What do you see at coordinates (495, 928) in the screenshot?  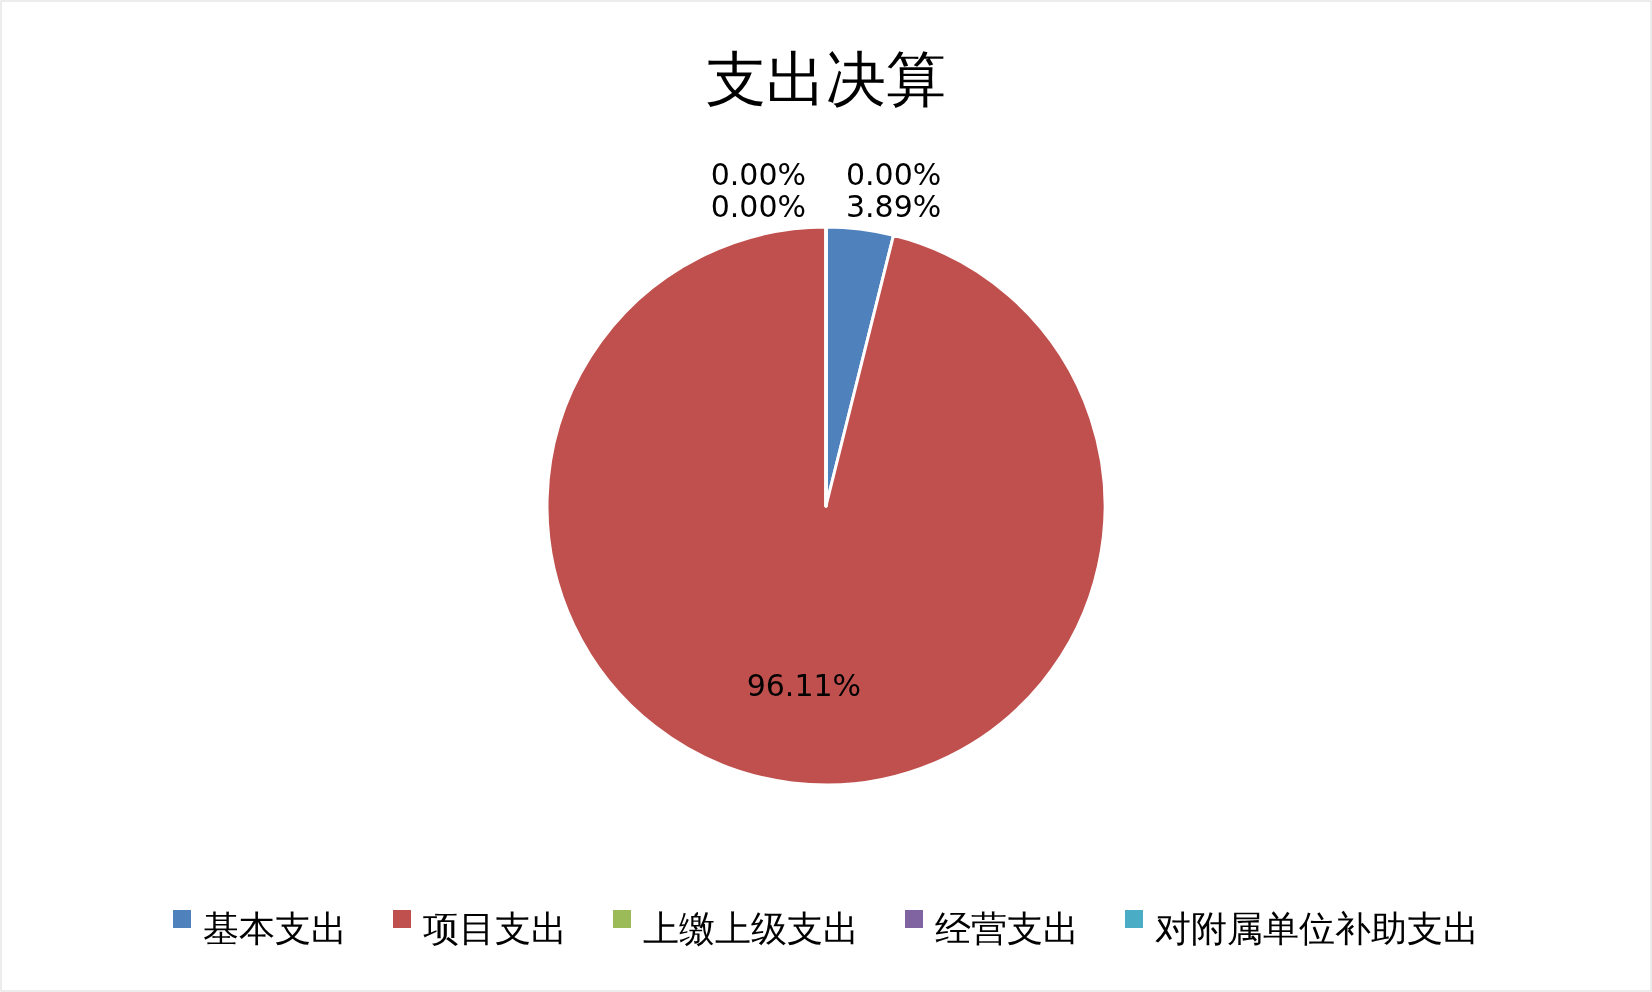 I see `legend-label: 项目支出` at bounding box center [495, 928].